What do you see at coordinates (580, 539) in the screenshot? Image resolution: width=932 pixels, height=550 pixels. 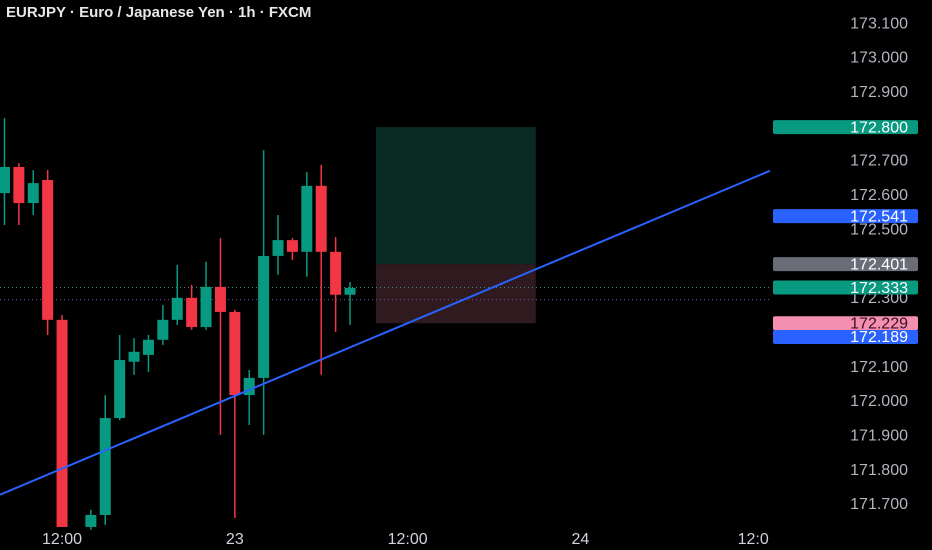 I see `x-tick-label: 24` at bounding box center [580, 539].